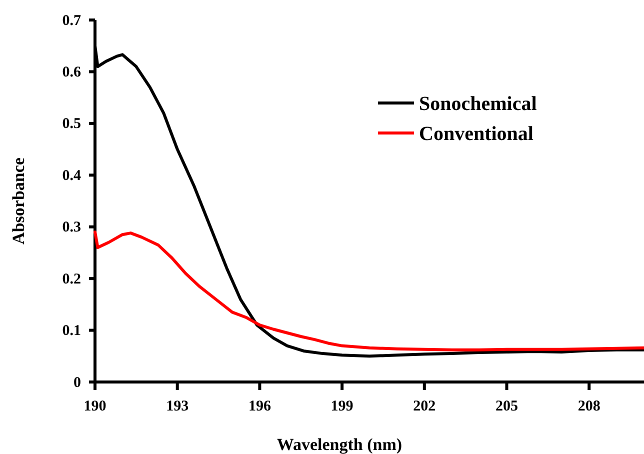 This screenshot has width=644, height=454. I want to click on x-tick-label: 202, so click(424, 406).